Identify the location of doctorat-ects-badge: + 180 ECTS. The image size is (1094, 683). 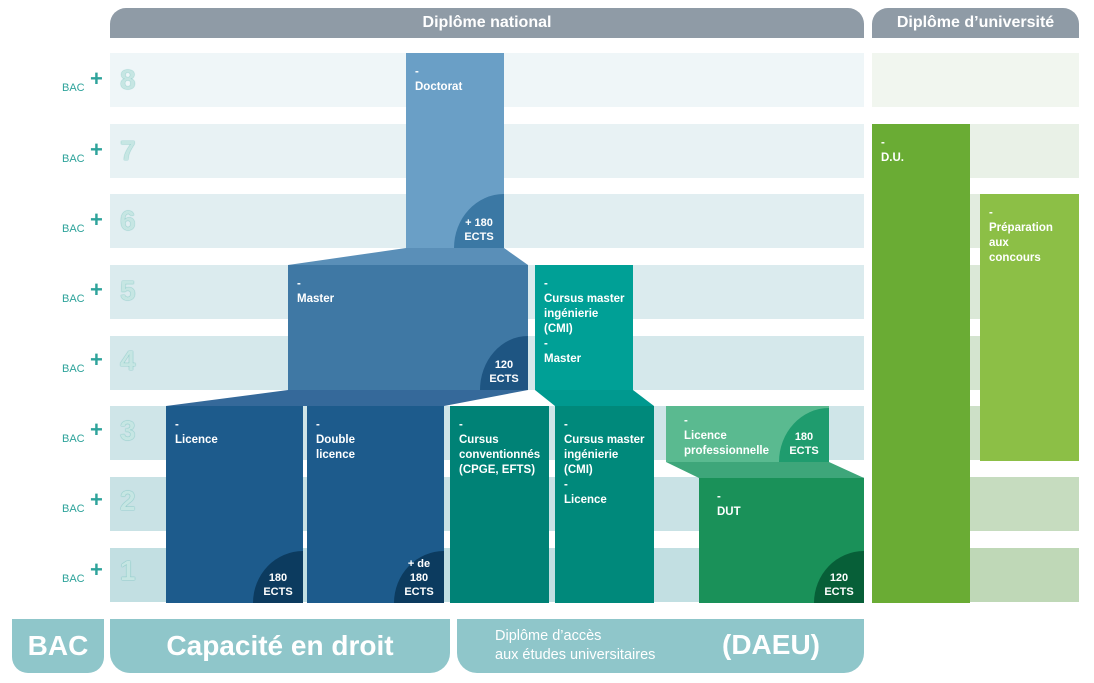
(479, 221).